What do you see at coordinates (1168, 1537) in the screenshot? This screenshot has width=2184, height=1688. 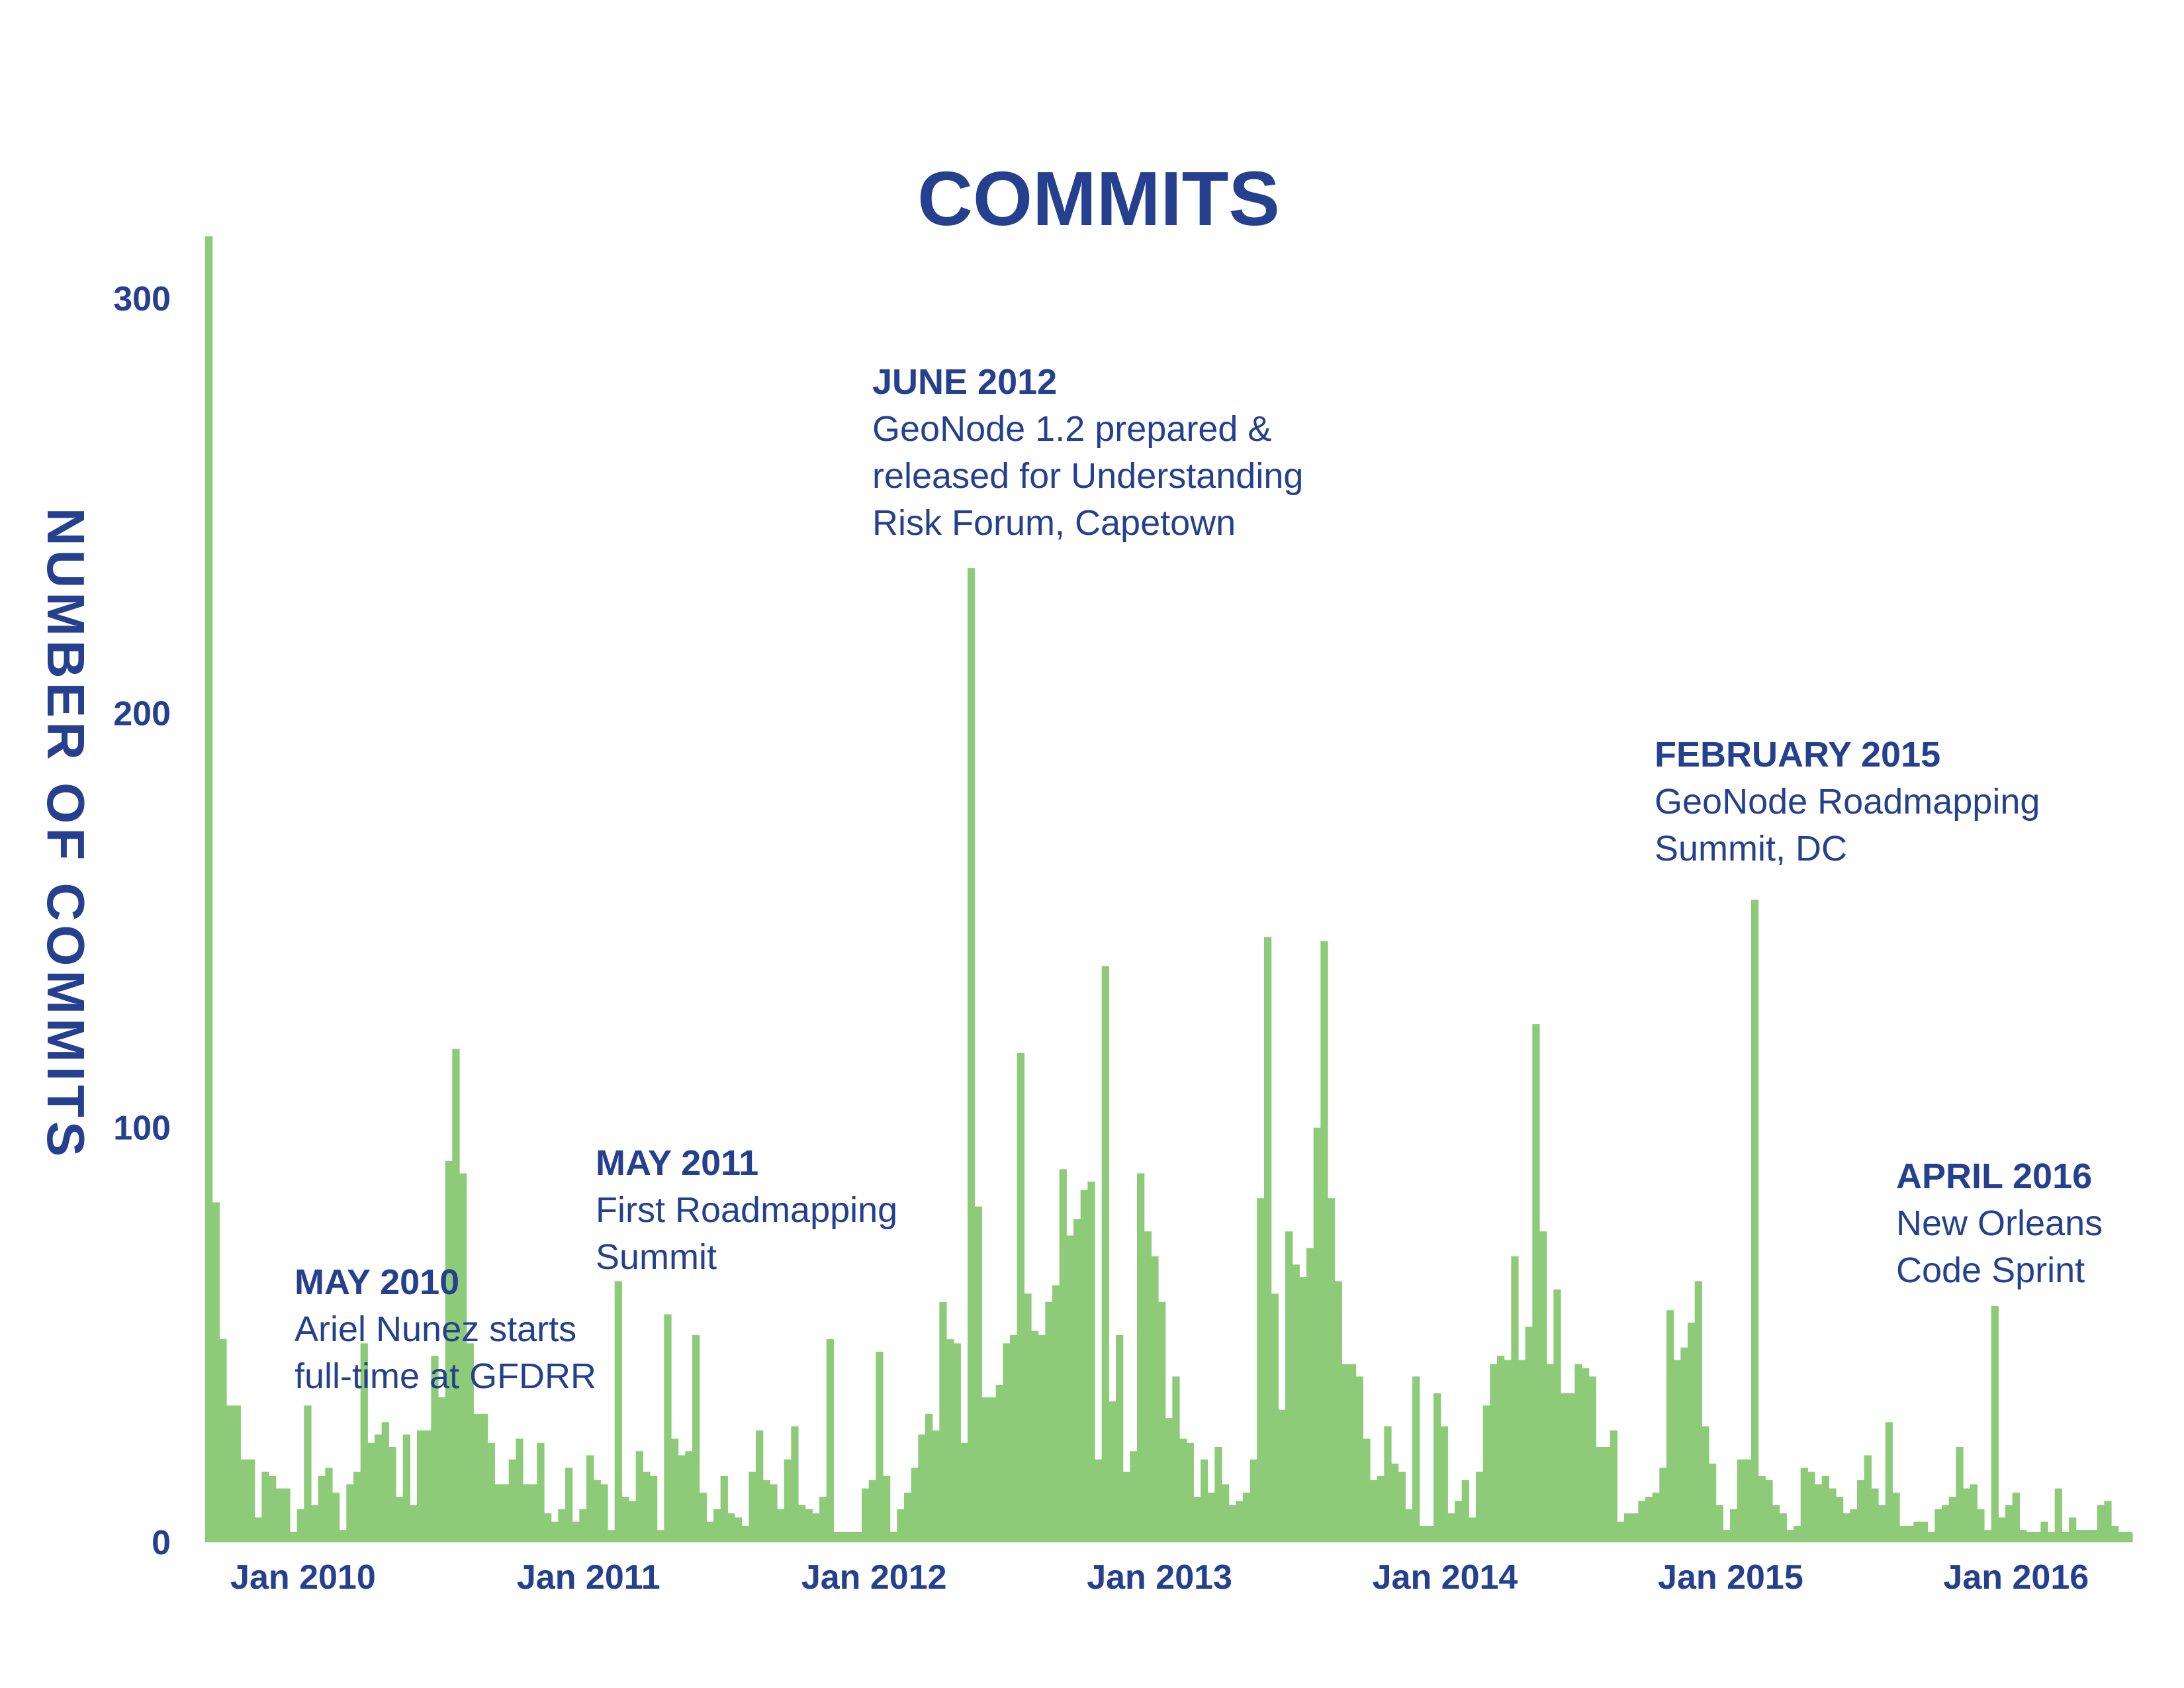 I see `baseline` at bounding box center [1168, 1537].